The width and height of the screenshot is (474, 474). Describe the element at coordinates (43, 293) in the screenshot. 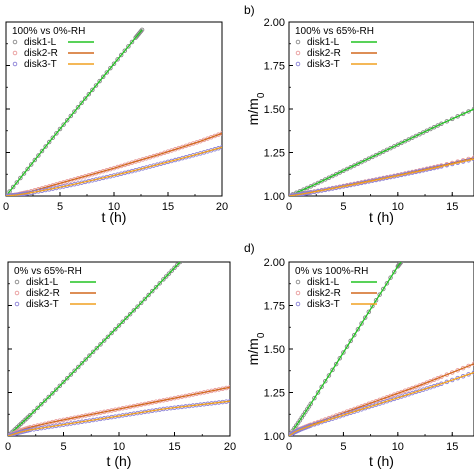

I see `legend-entry: disk2-R` at that location.